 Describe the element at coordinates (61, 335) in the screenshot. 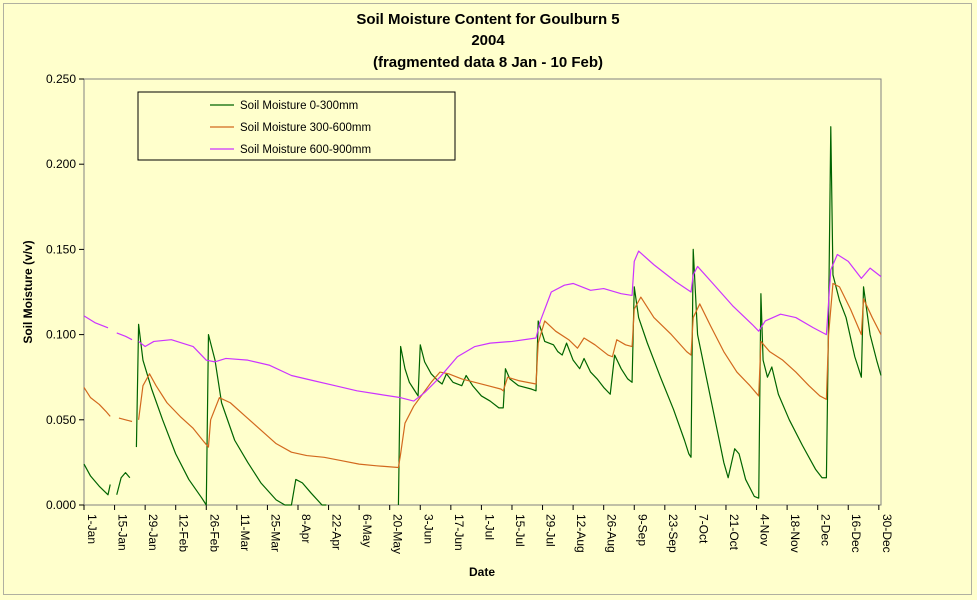

I see `y-tick-label: 0.100` at that location.